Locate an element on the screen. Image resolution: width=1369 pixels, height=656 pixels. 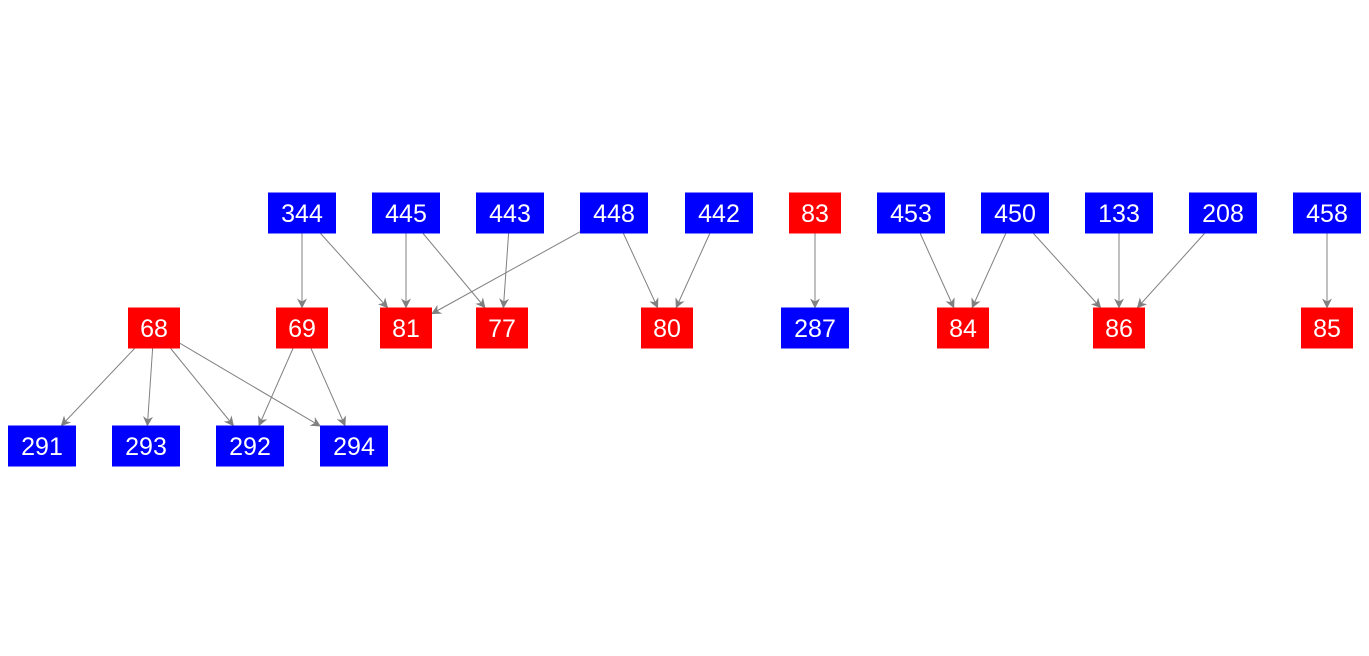
node-84: 84 is located at coordinates (963, 328).